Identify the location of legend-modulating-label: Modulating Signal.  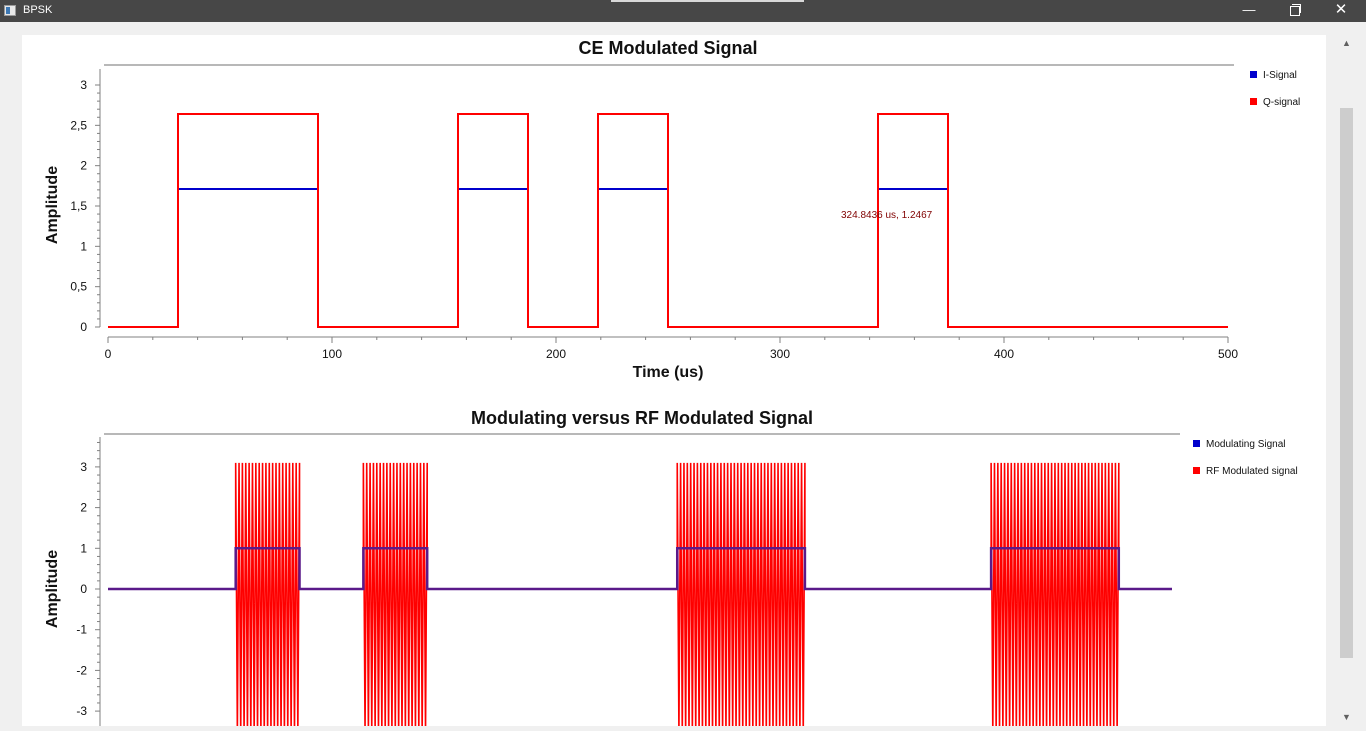
(1246, 444).